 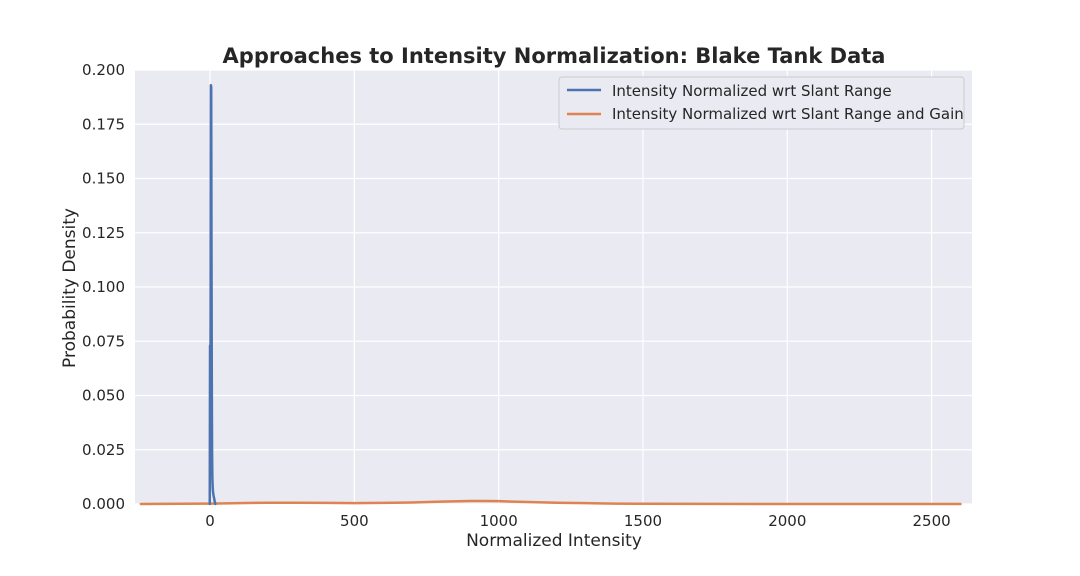 What do you see at coordinates (103, 341) in the screenshot?
I see `y-tick-label: 0.075` at bounding box center [103, 341].